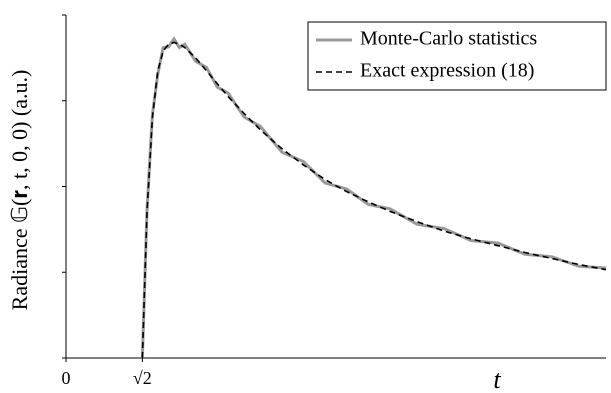 The image size is (611, 393). I want to click on x-axis-label: t, so click(497, 379).